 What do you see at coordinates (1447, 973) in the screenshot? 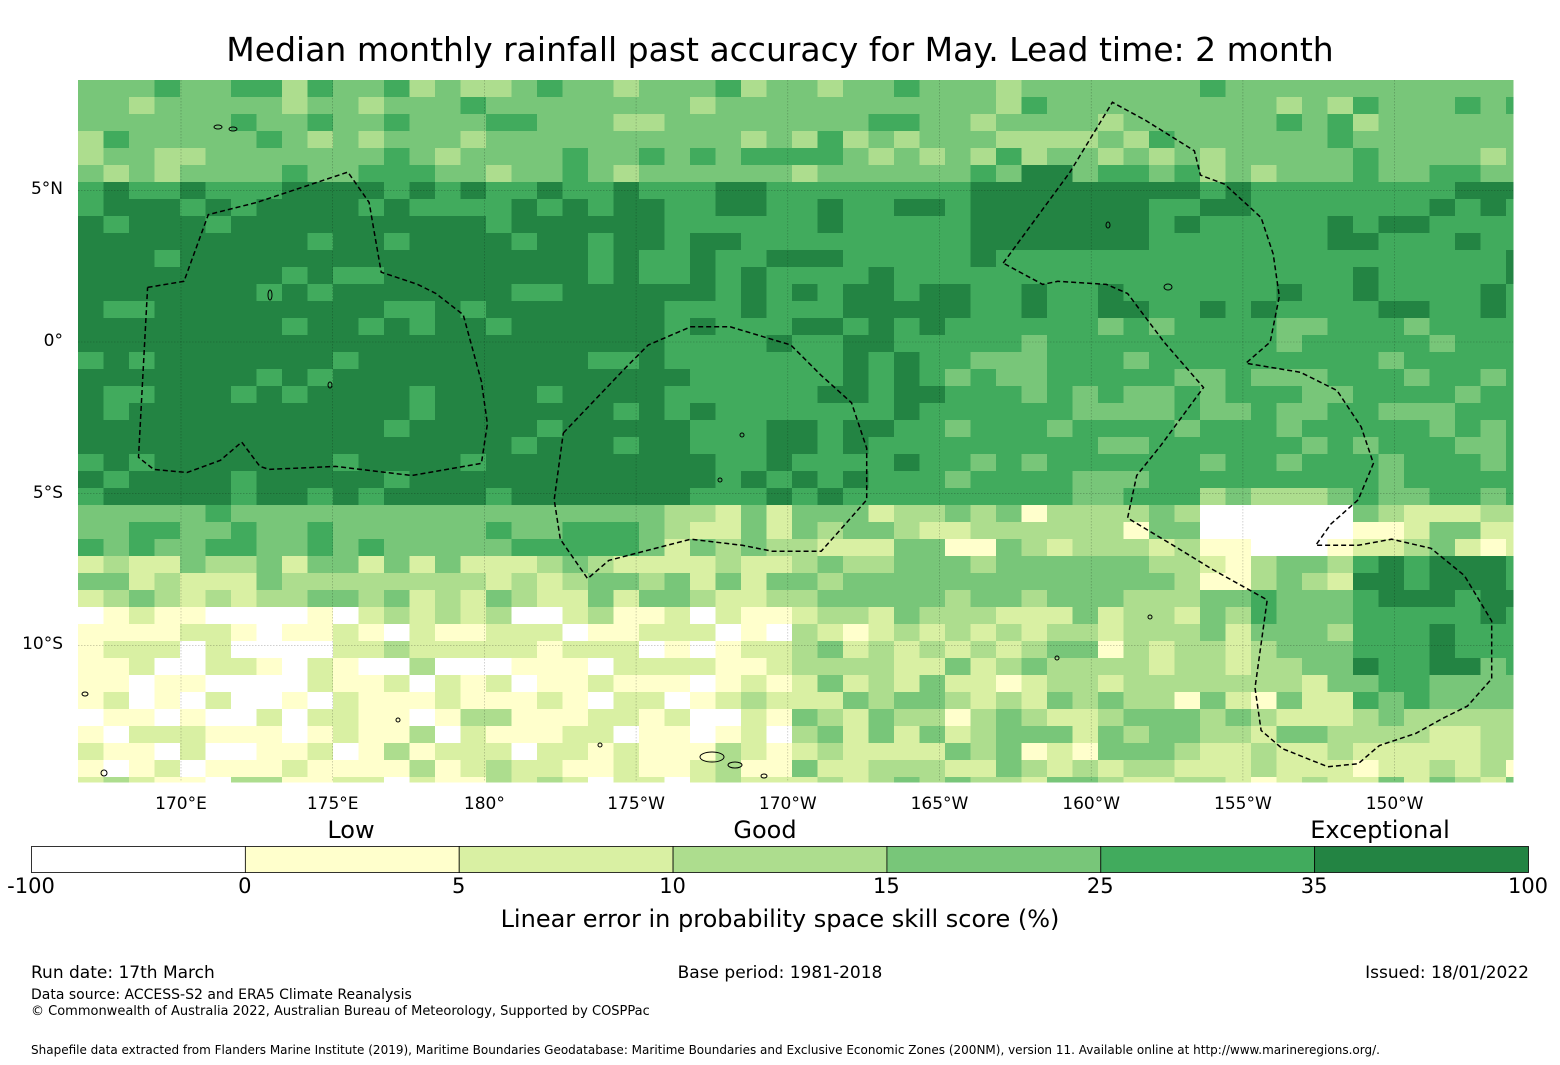
I see `issued-date: Issued: 18/01/2022` at bounding box center [1447, 973].